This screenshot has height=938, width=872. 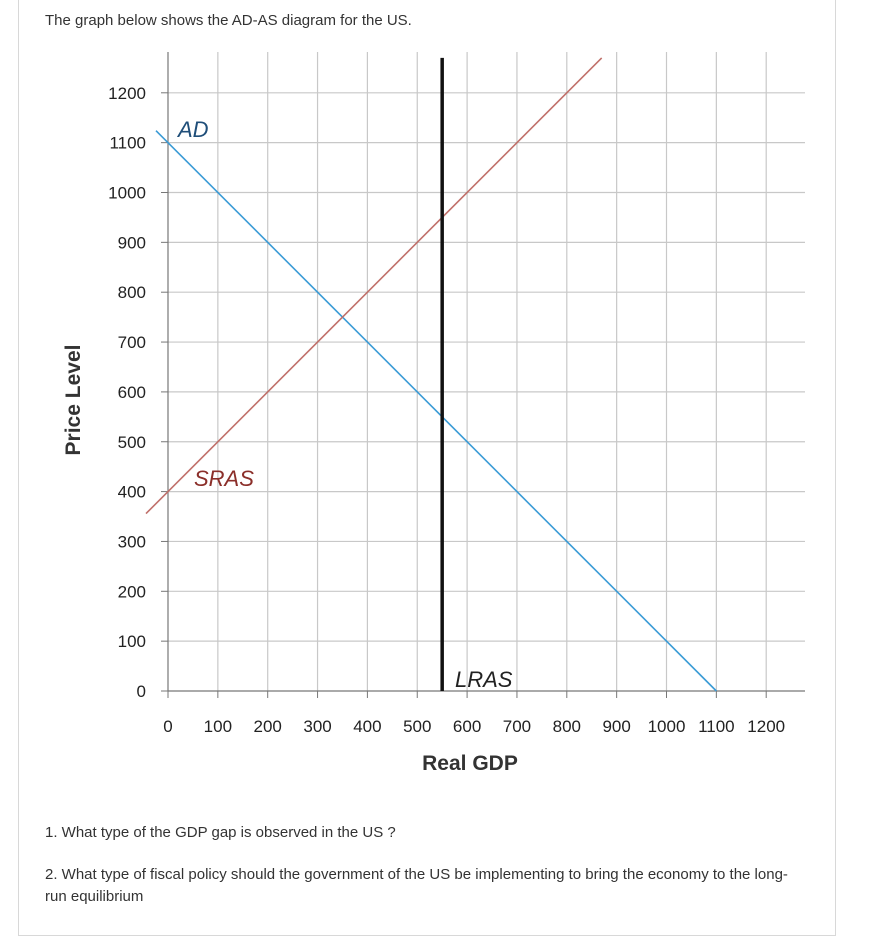 What do you see at coordinates (132, 591) in the screenshot?
I see `y-tick-label: 200` at bounding box center [132, 591].